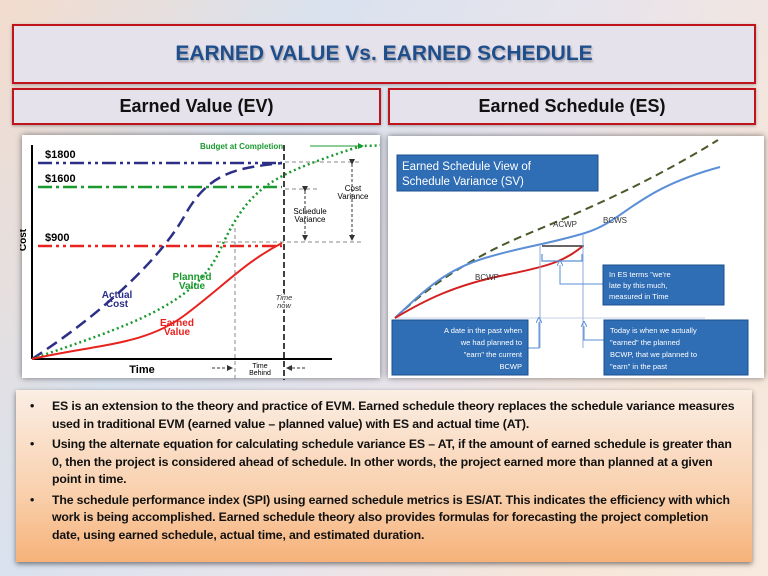 This screenshot has height=576, width=768. Describe the element at coordinates (260, 370) in the screenshot. I see `time-behind-label: Time Behind` at that location.